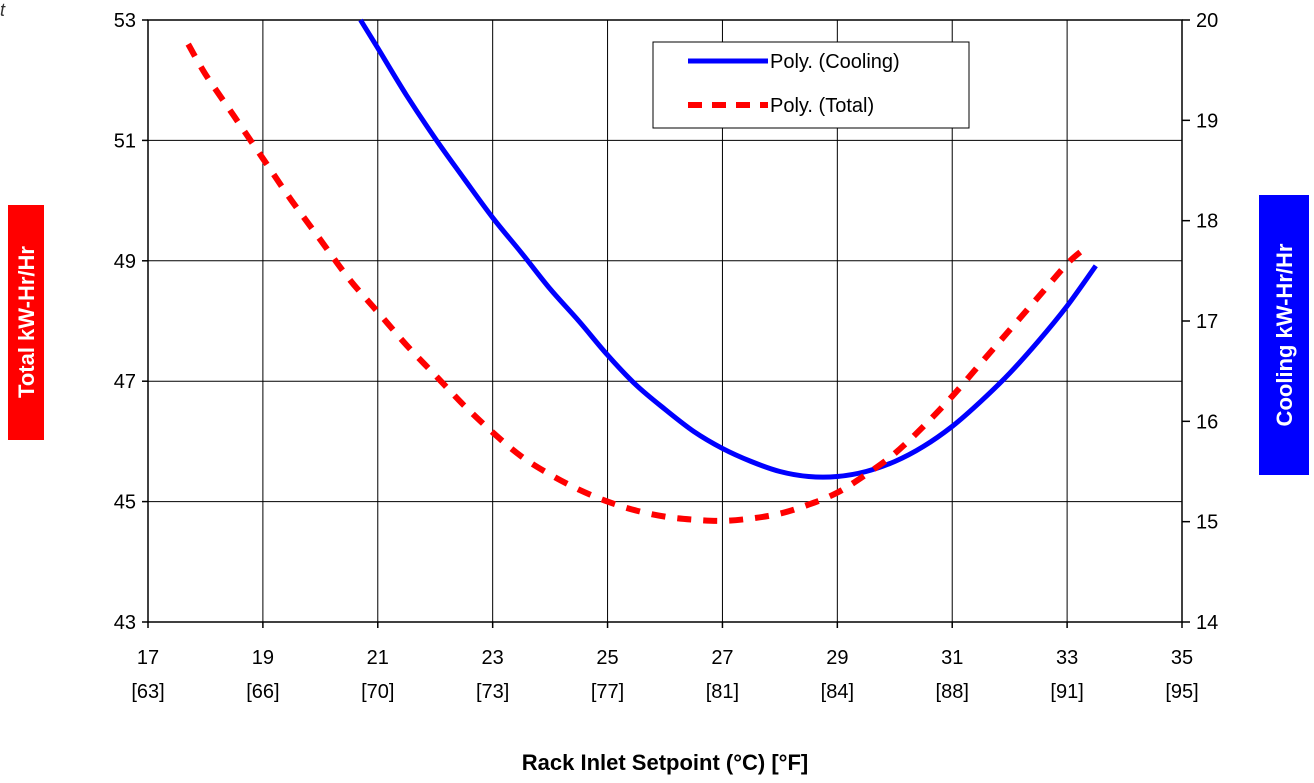 This screenshot has height=783, width=1314. Describe the element at coordinates (125, 503) in the screenshot. I see `left-tick-label: 45` at that location.